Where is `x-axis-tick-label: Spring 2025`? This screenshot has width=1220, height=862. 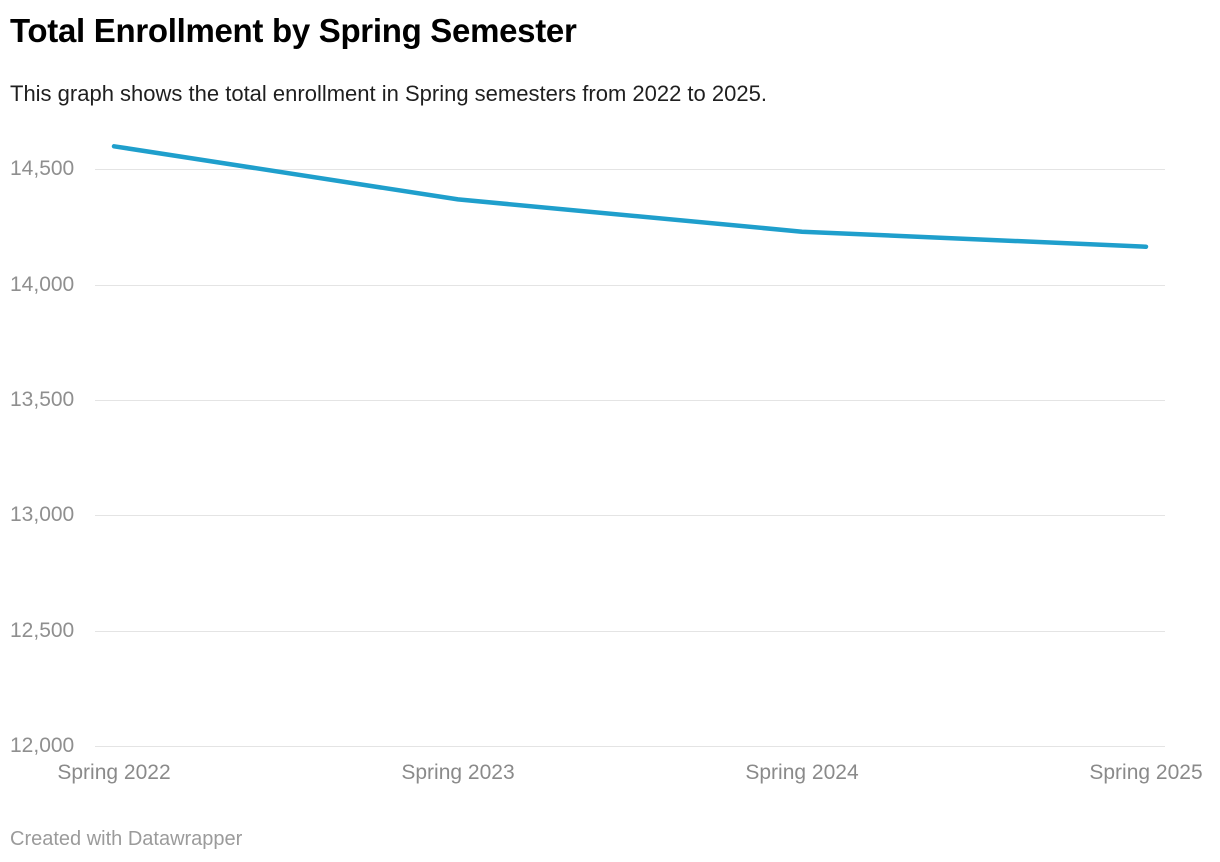 x-axis-tick-label: Spring 2025 is located at coordinates (1146, 772).